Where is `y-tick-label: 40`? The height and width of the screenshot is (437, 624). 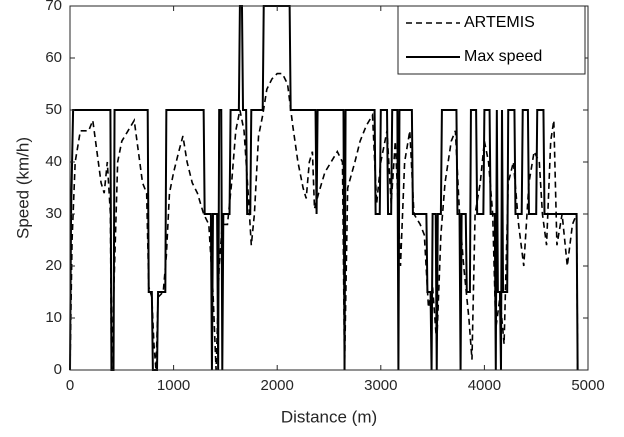
y-tick-label: 40 is located at coordinates (53, 161).